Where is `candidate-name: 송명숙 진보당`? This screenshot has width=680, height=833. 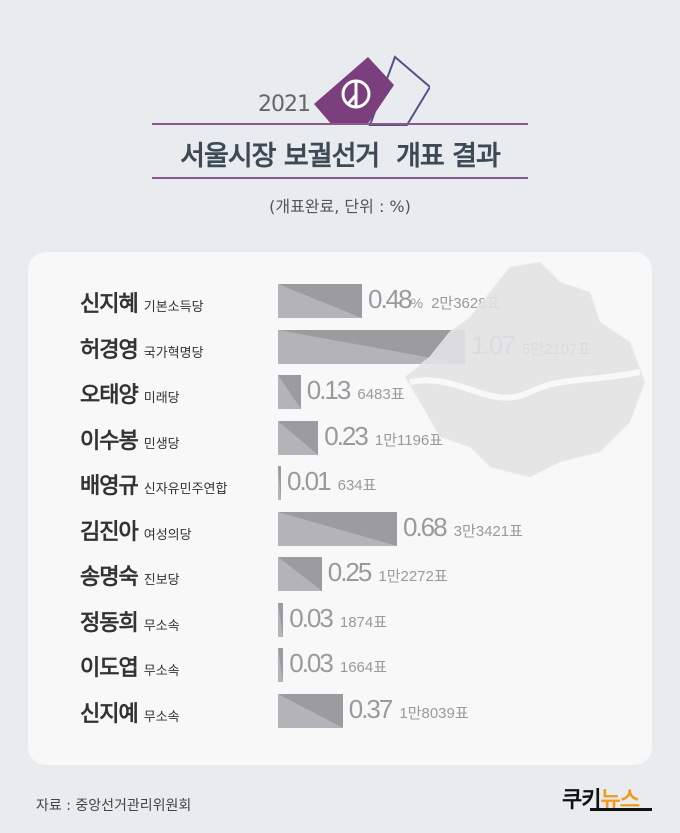 candidate-name: 송명숙 진보당 is located at coordinates (130, 575).